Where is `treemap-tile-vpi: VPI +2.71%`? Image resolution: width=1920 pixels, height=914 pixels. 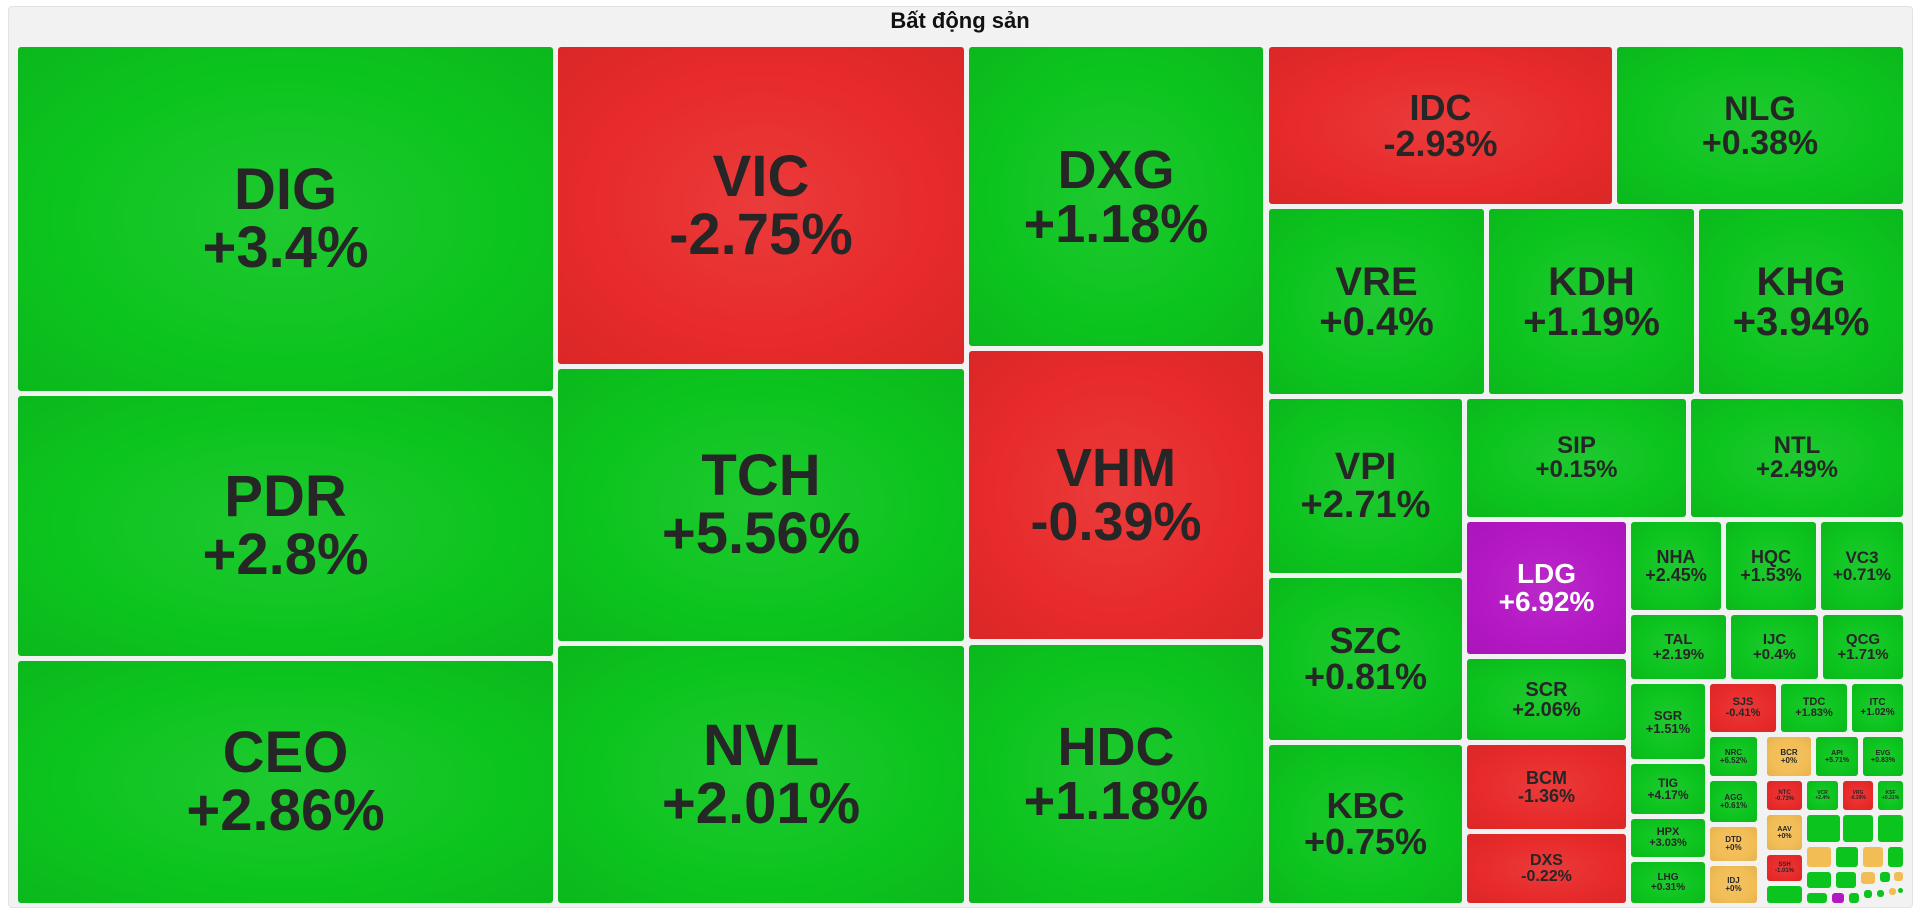 treemap-tile-vpi: VPI +2.71% is located at coordinates (1365, 486).